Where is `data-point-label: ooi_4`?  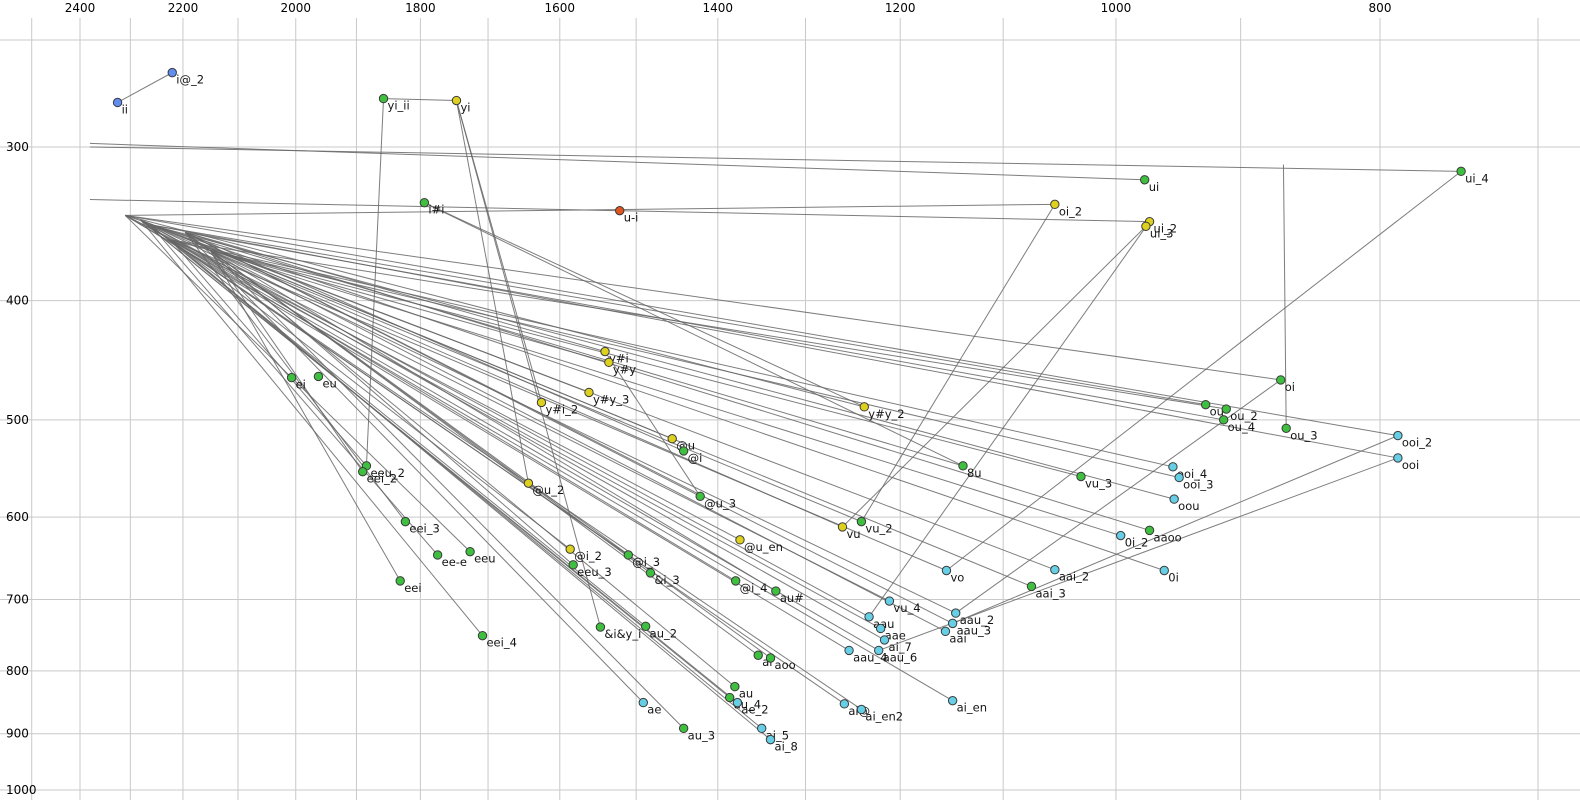 data-point-label: ooi_4 is located at coordinates (1192, 474).